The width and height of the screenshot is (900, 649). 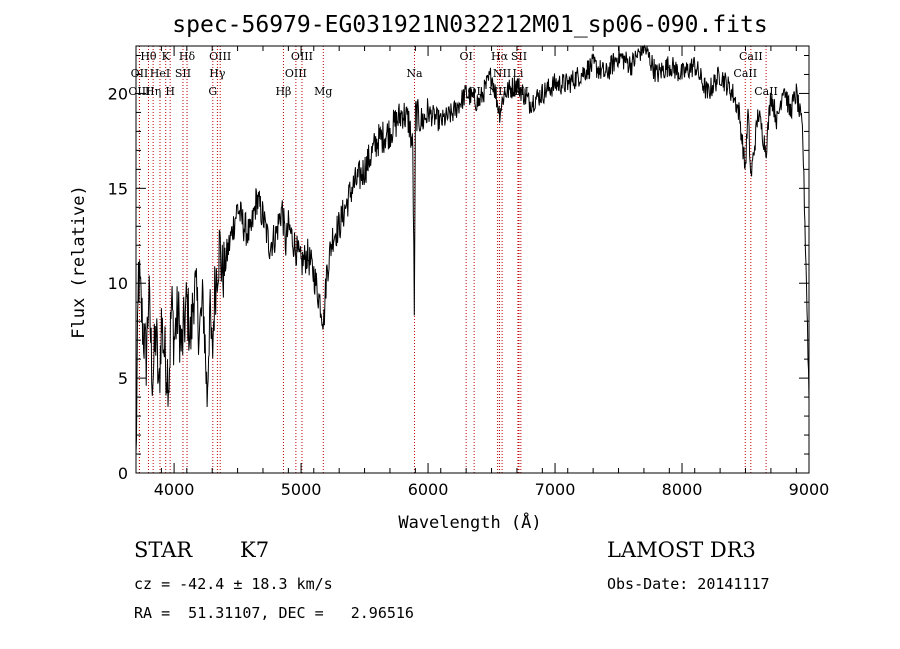 I want to click on line-marker-label: Hδ, so click(x=187, y=56).